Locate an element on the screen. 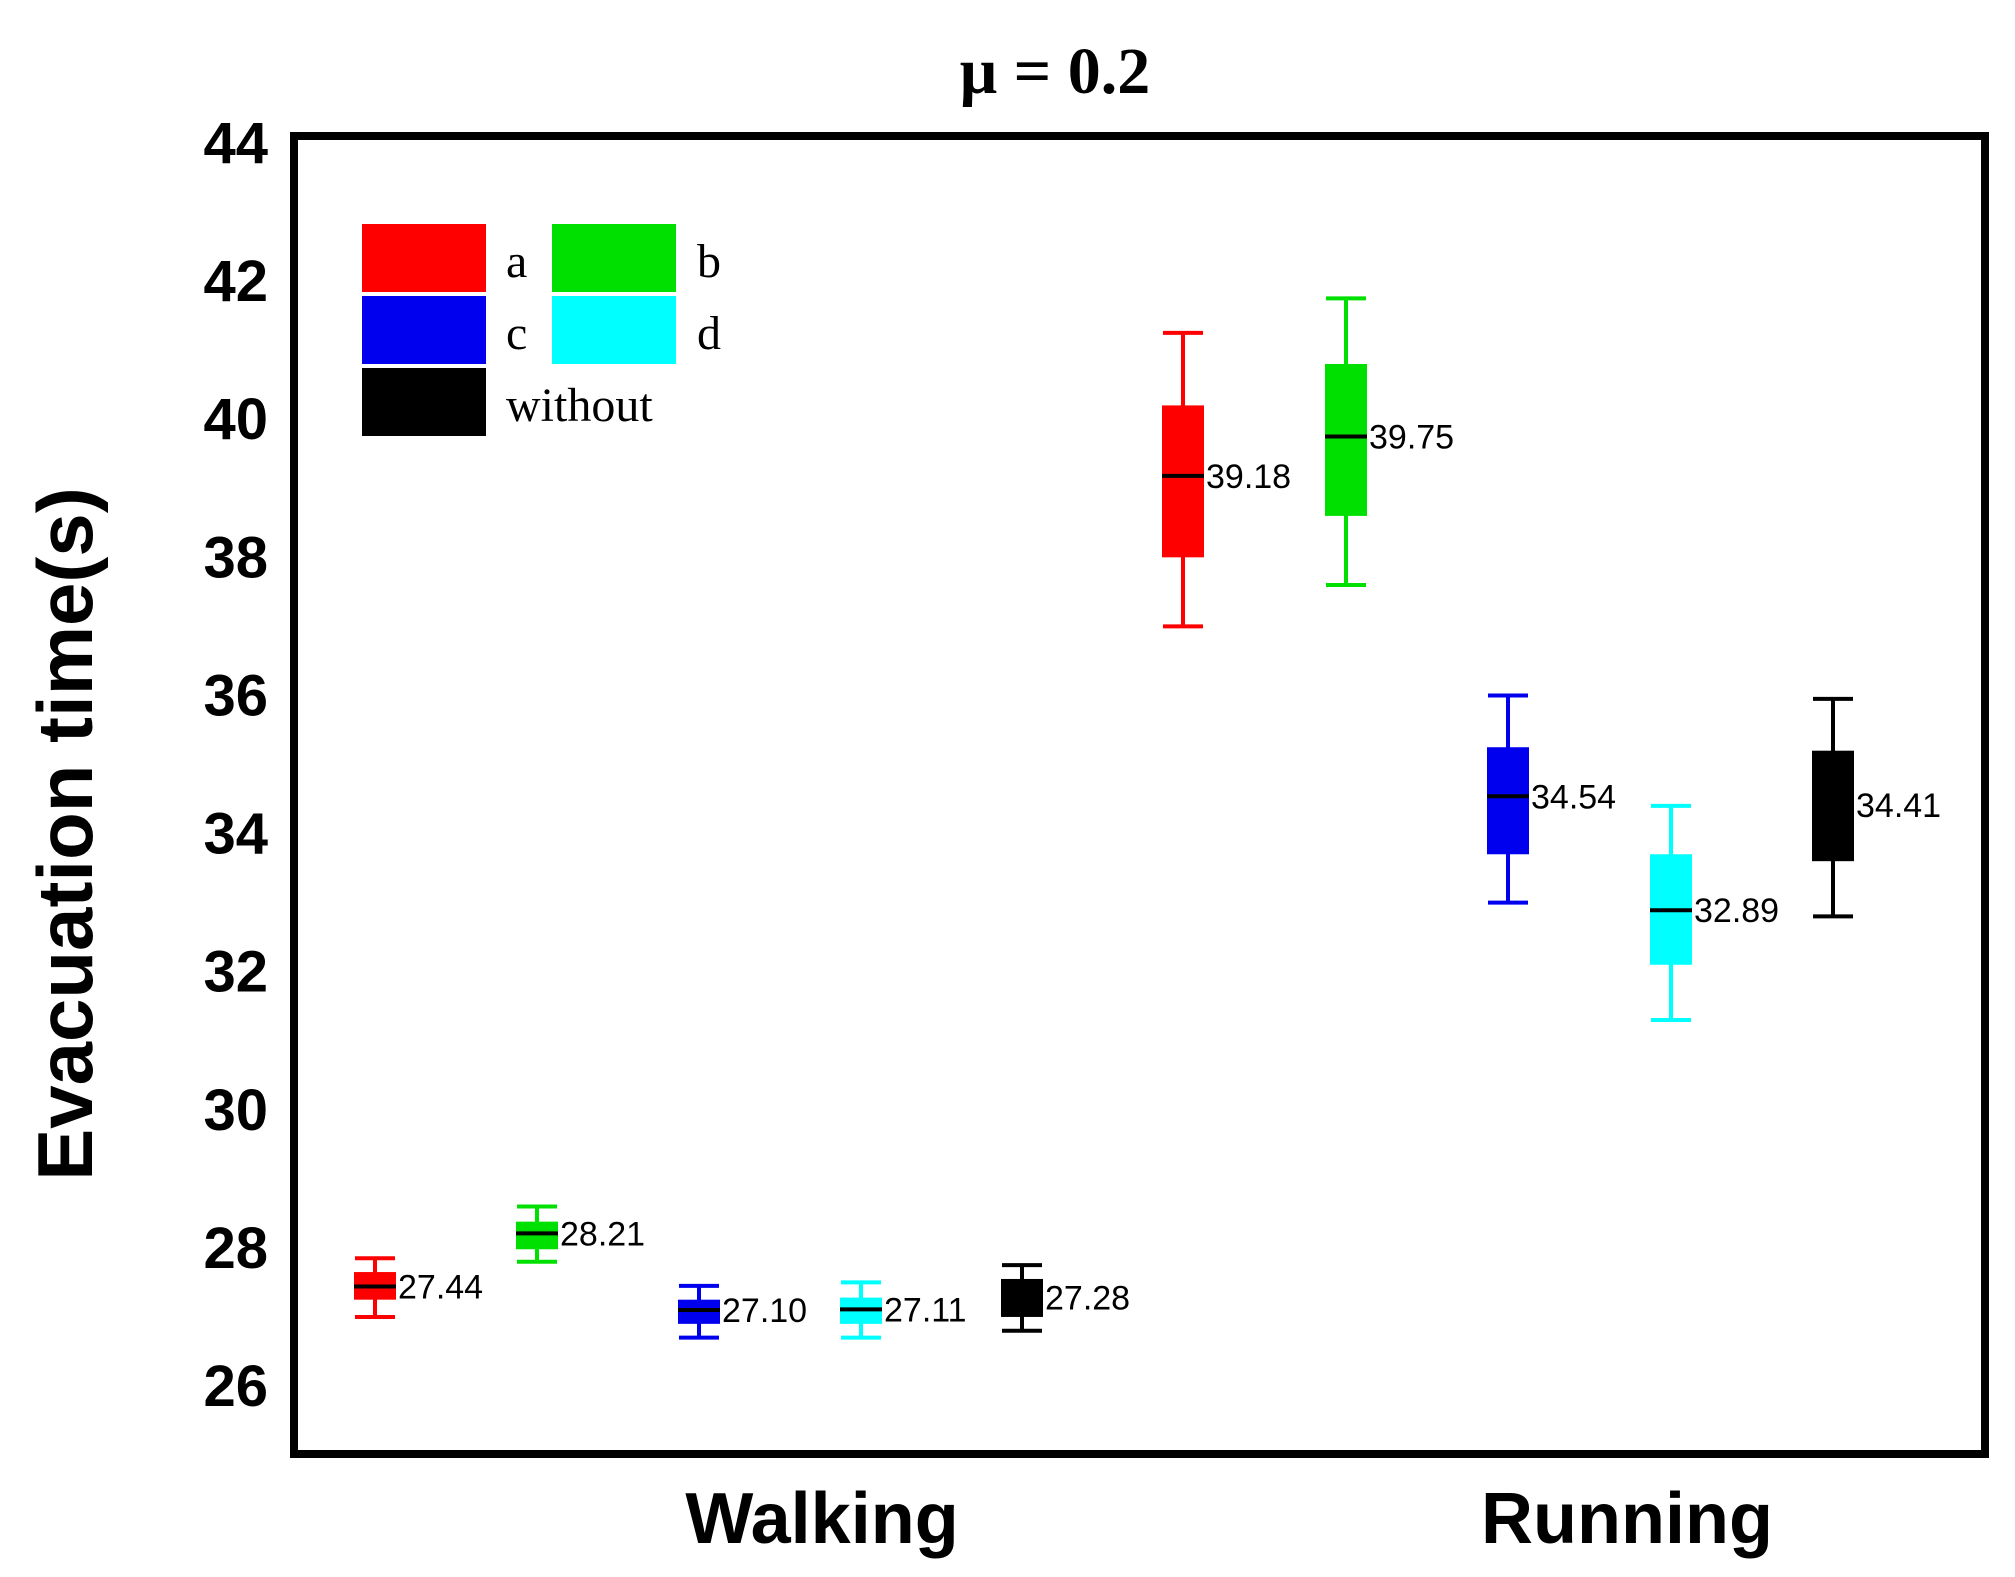  x-tick-labels: Walking Running is located at coordinates (1229, 1519).